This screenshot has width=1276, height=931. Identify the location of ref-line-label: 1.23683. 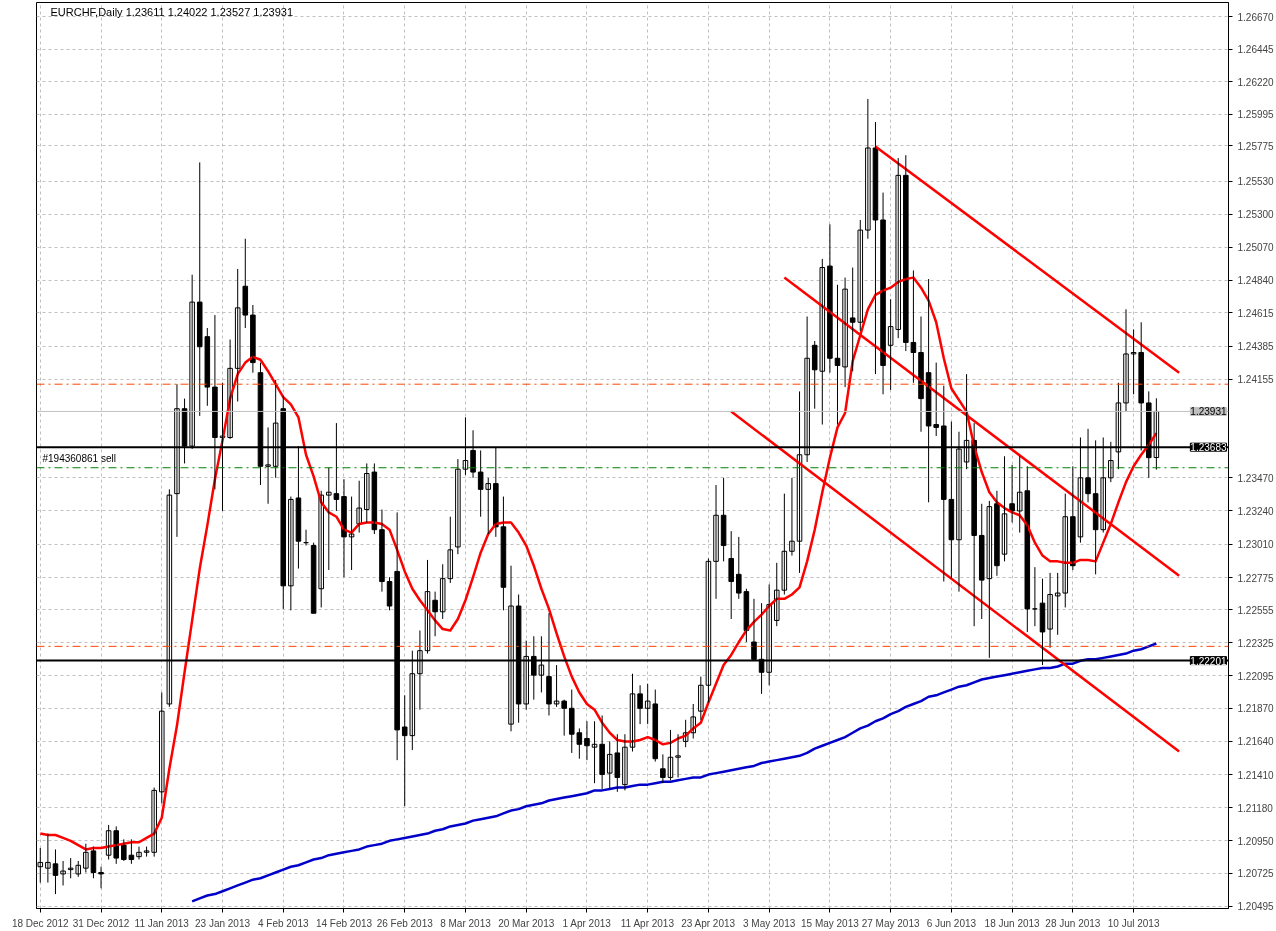
(1208, 448).